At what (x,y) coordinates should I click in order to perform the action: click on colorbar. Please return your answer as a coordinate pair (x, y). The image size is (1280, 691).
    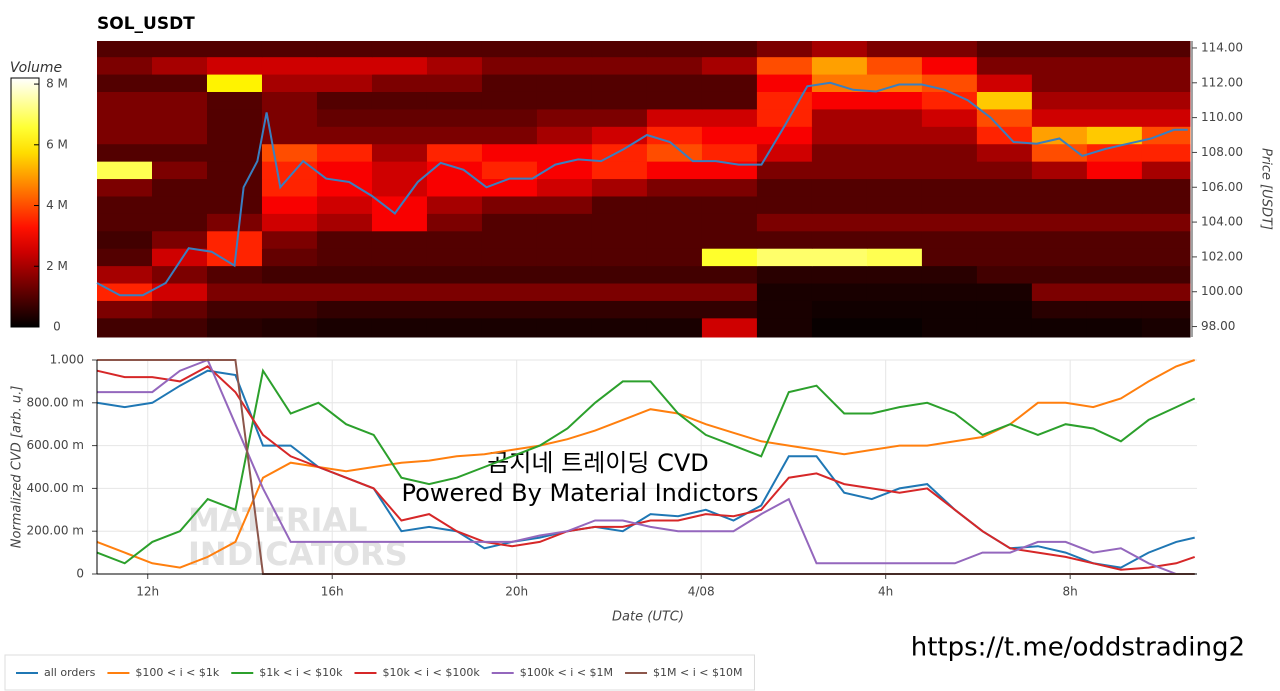
    Looking at the image, I should click on (25, 202).